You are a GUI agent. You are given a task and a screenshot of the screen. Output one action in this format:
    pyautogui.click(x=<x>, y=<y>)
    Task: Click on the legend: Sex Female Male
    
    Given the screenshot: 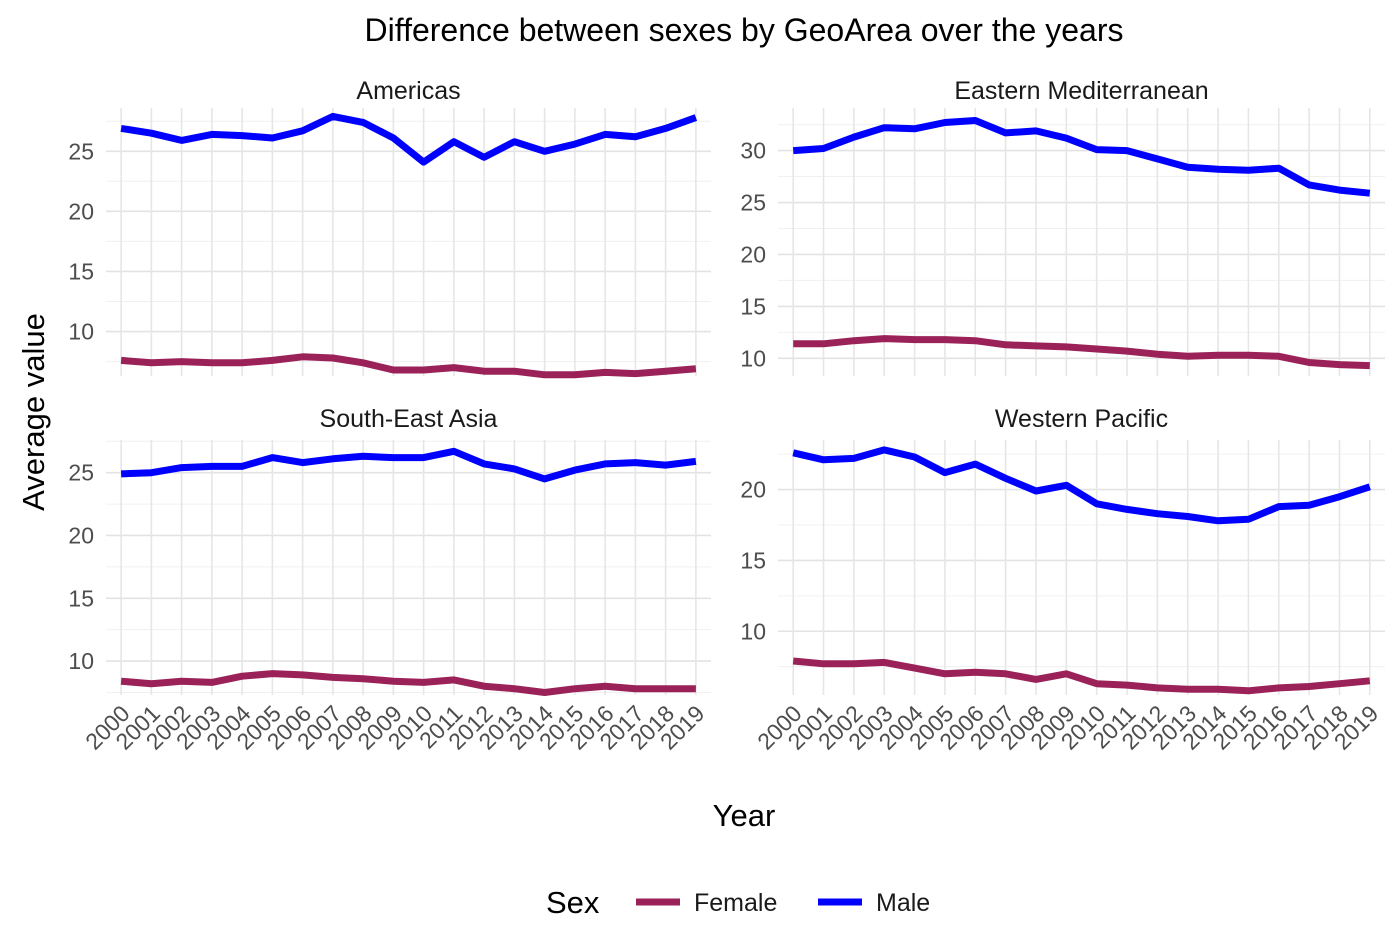 What is the action you would take?
    pyautogui.click(x=738, y=902)
    